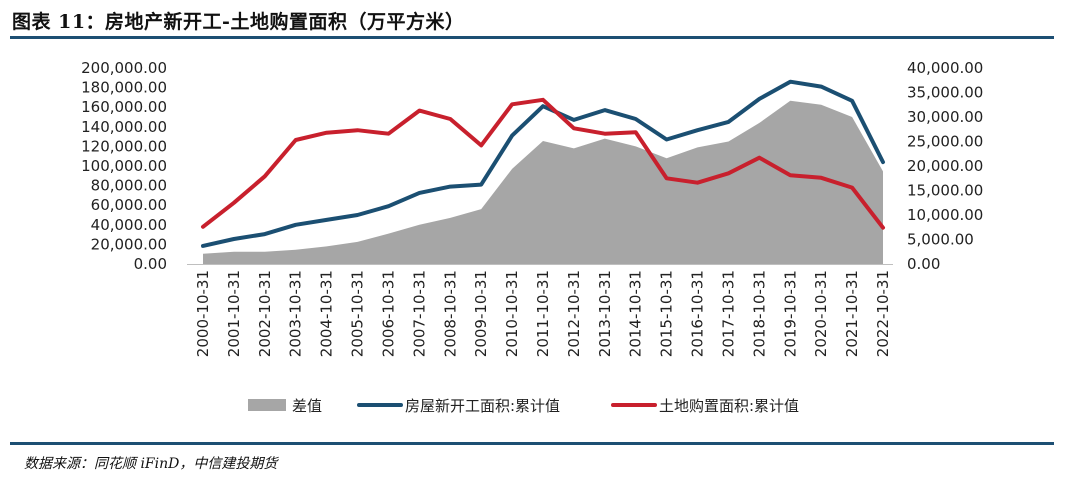 The height and width of the screenshot is (477, 1070). What do you see at coordinates (945, 93) in the screenshot?
I see `right-axis-tick-label: 35,000.00` at bounding box center [945, 93].